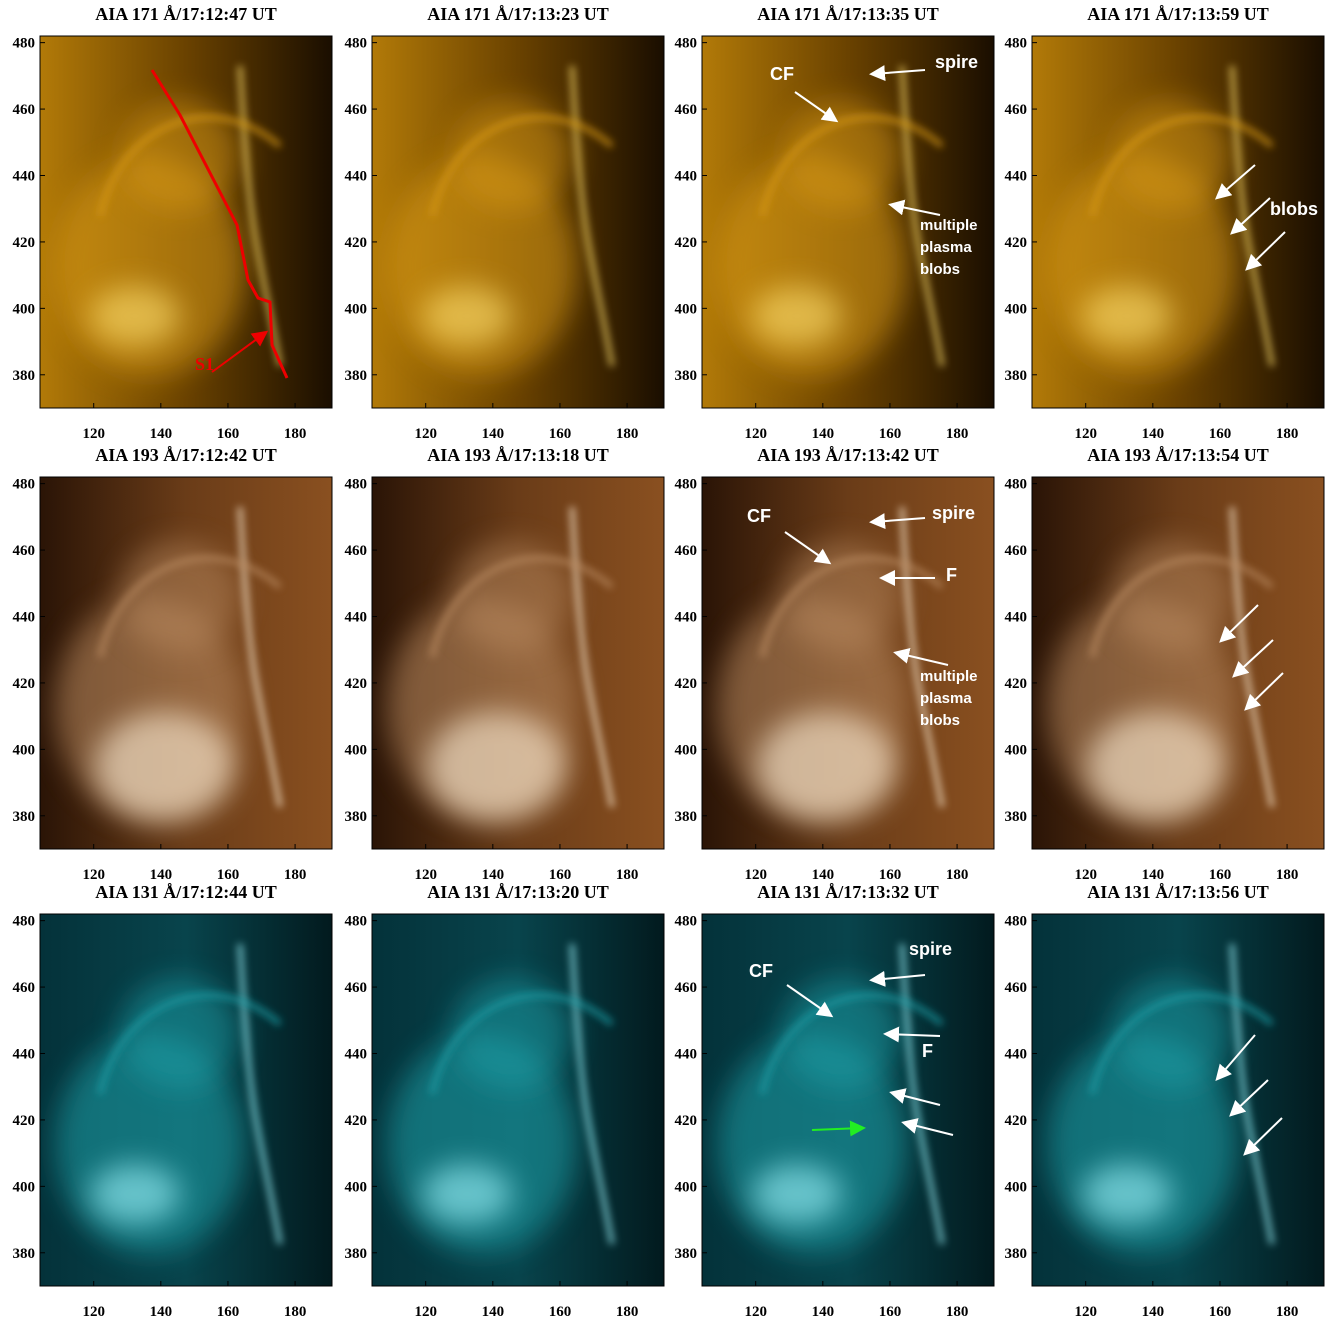 The height and width of the screenshot is (1326, 1338). I want to click on y-tick-label: 420, so click(24, 684).